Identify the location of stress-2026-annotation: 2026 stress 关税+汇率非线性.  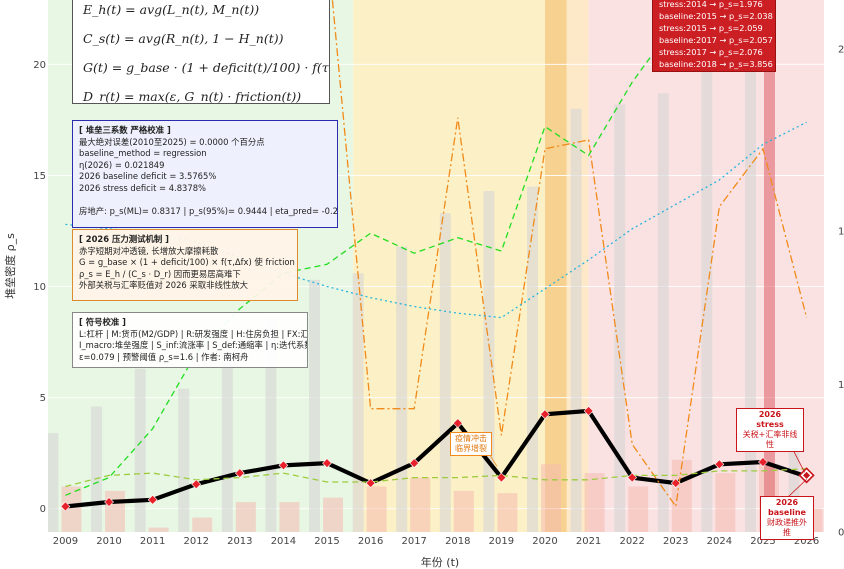
(770, 430).